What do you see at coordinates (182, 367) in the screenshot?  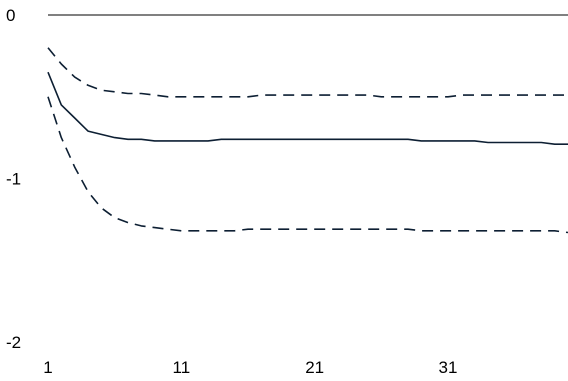 I see `x-tick-label: 11` at bounding box center [182, 367].